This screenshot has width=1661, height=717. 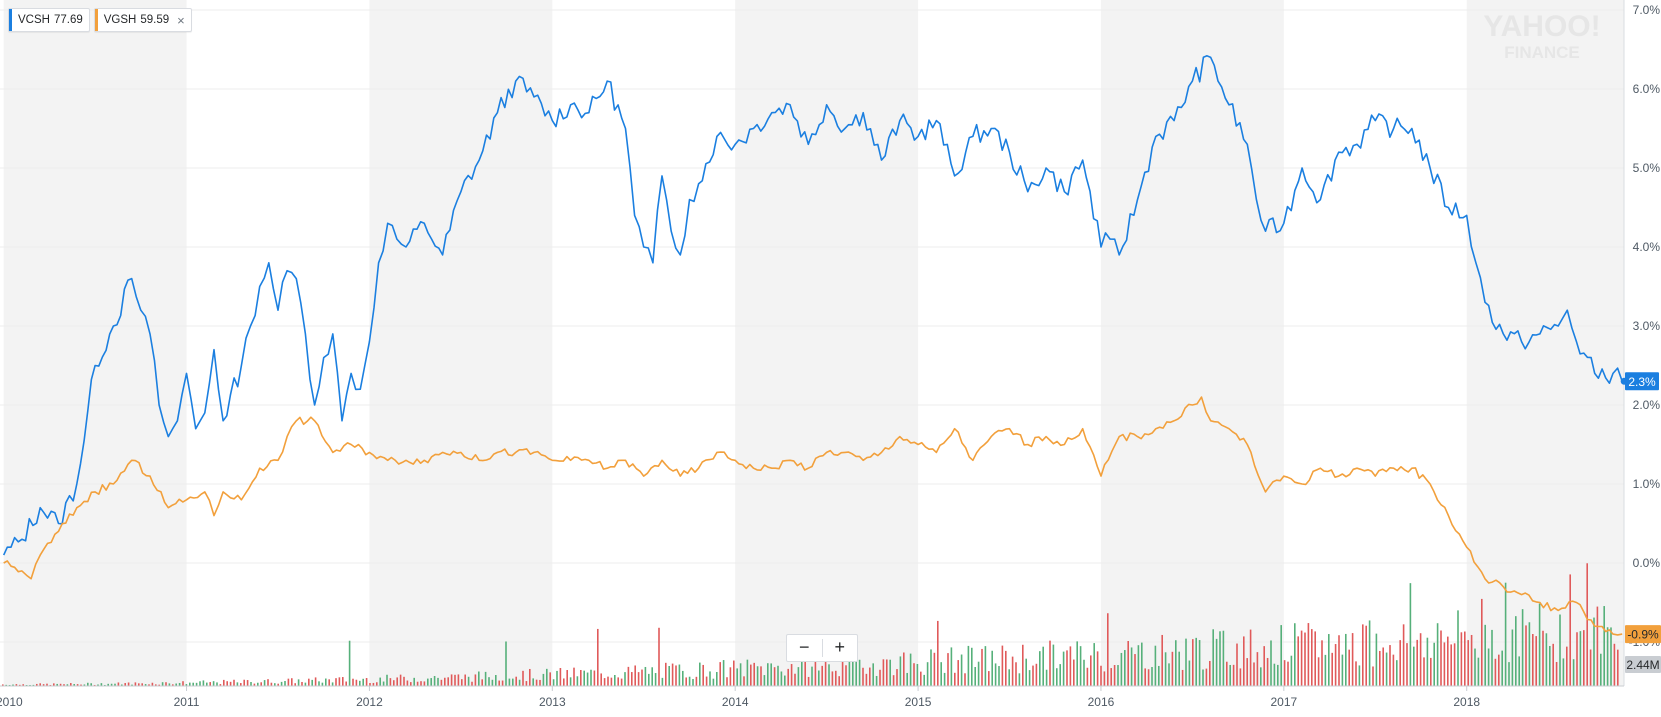 What do you see at coordinates (804, 647) in the screenshot?
I see `zoom-out-button: −` at bounding box center [804, 647].